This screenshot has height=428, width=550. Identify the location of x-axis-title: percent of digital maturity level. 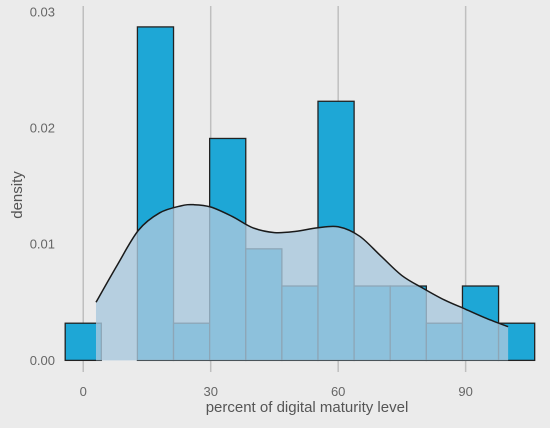
(307, 407).